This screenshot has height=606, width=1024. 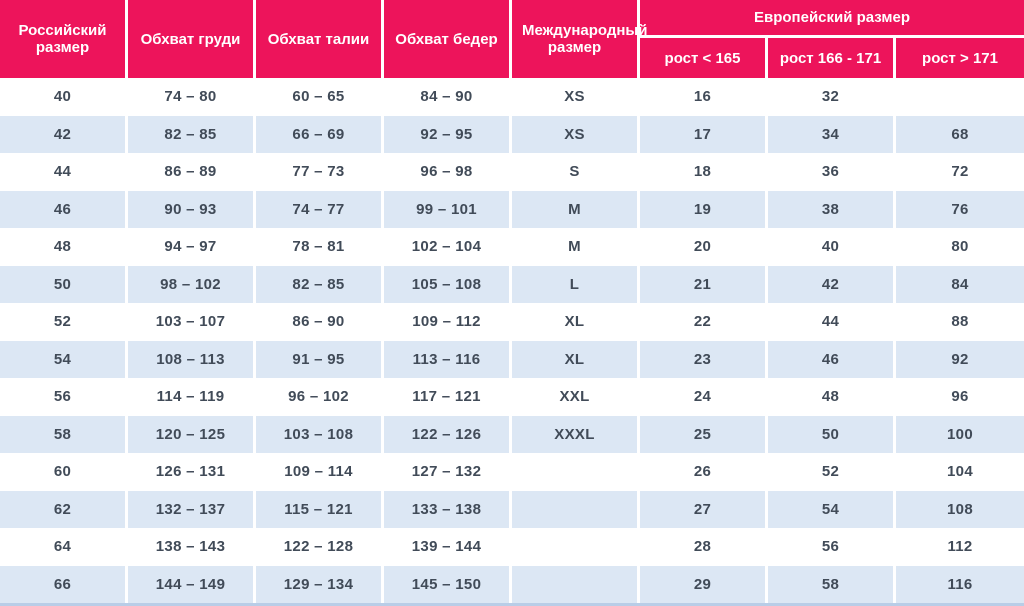 What do you see at coordinates (320, 359) in the screenshot?
I see `cell: 91 – 95` at bounding box center [320, 359].